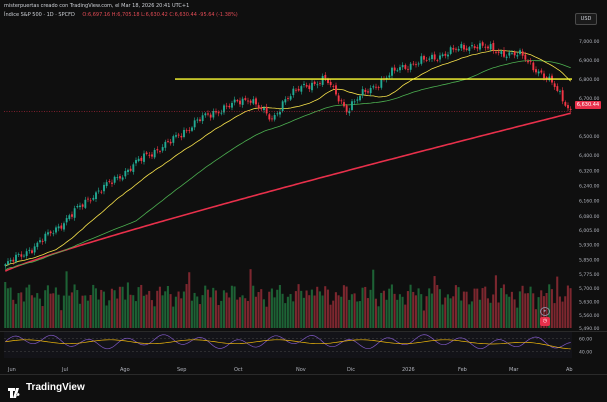 The height and width of the screenshot is (402, 607). I want to click on tradingview-logo: TradingView, so click(46, 390).